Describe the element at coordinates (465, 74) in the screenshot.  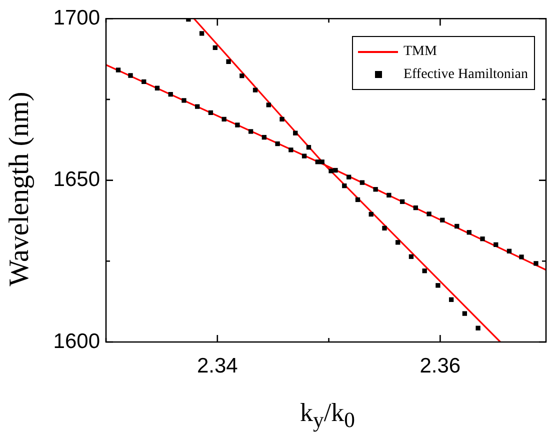
I see `legend-label: Effective Hamiltonian` at that location.